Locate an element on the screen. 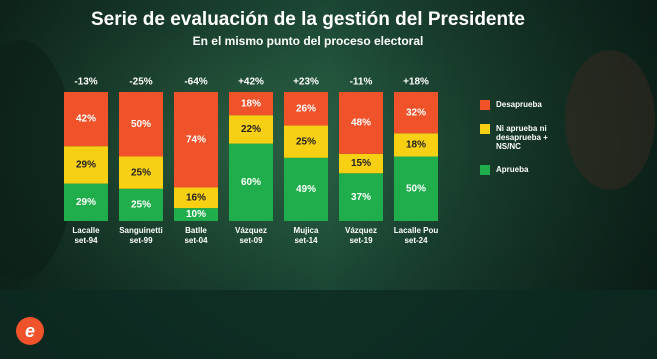 The image size is (657, 359). value-label: 15% is located at coordinates (361, 163).